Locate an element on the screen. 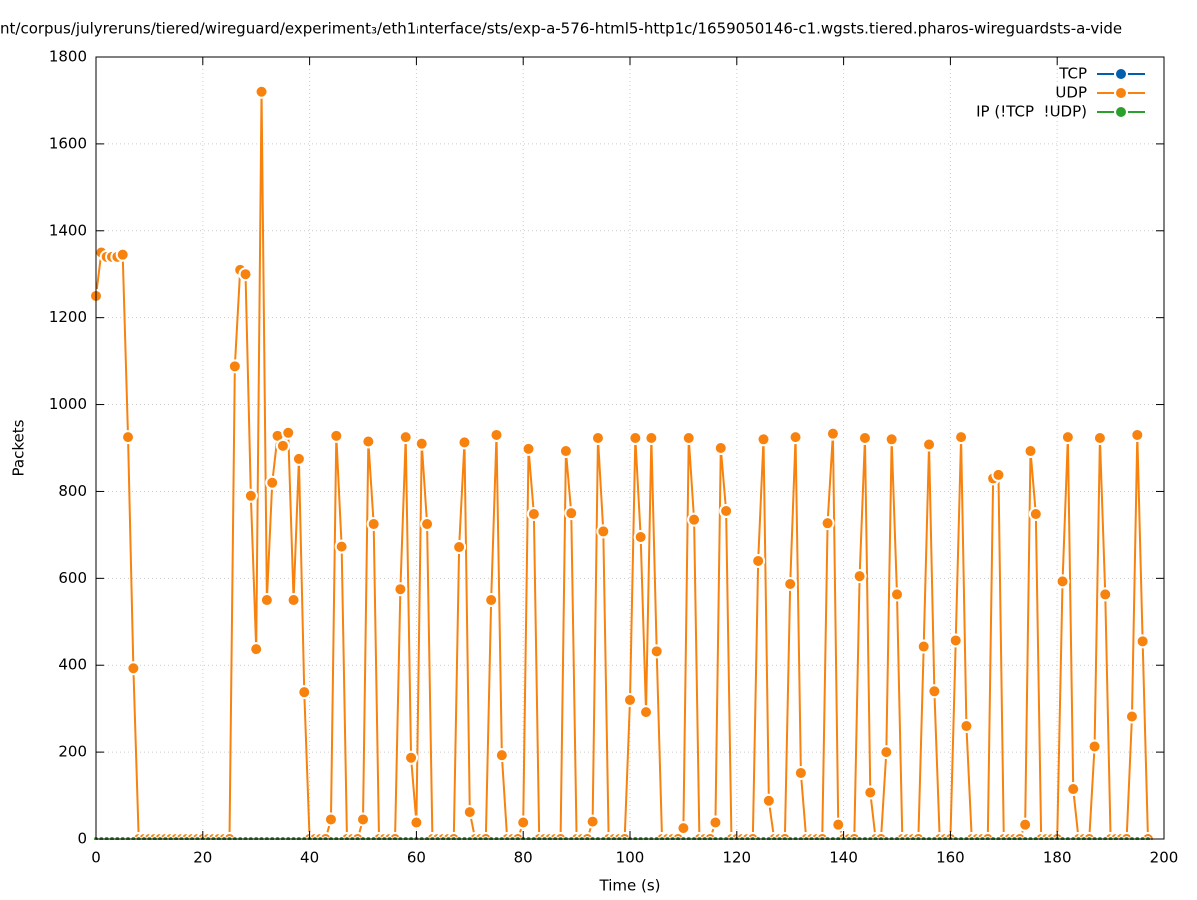  legend-label: TCP is located at coordinates (1072, 74).